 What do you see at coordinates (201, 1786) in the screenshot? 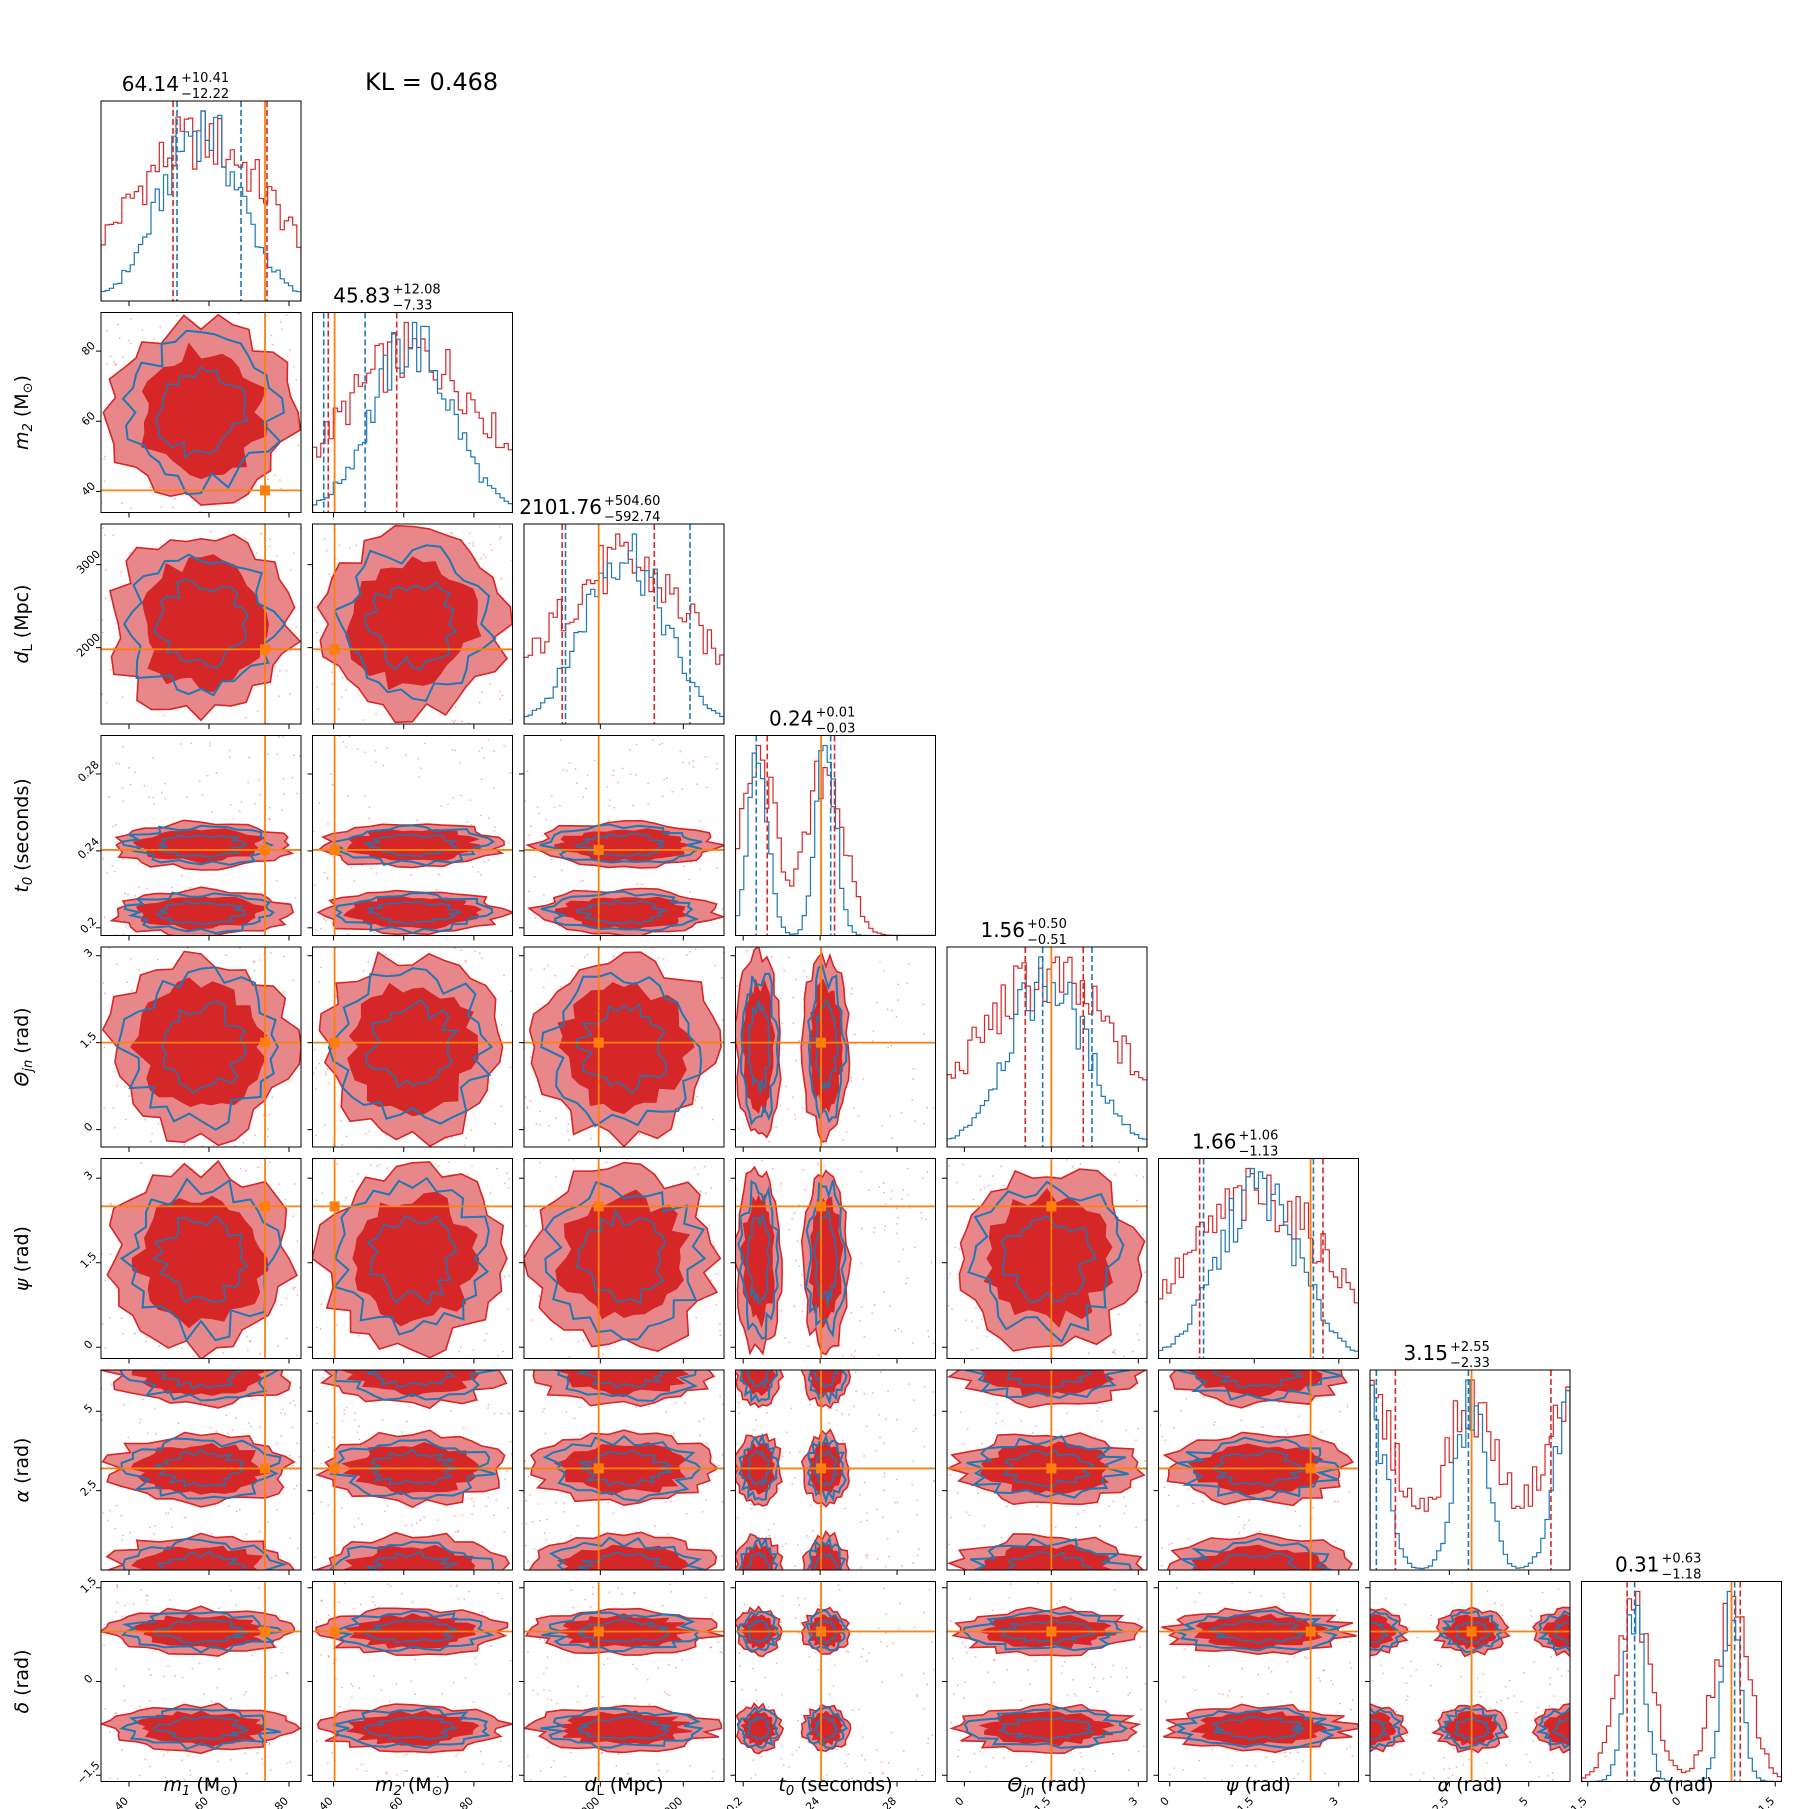
I see `x-axis-label-m1: m1 (M⊙)` at bounding box center [201, 1786].